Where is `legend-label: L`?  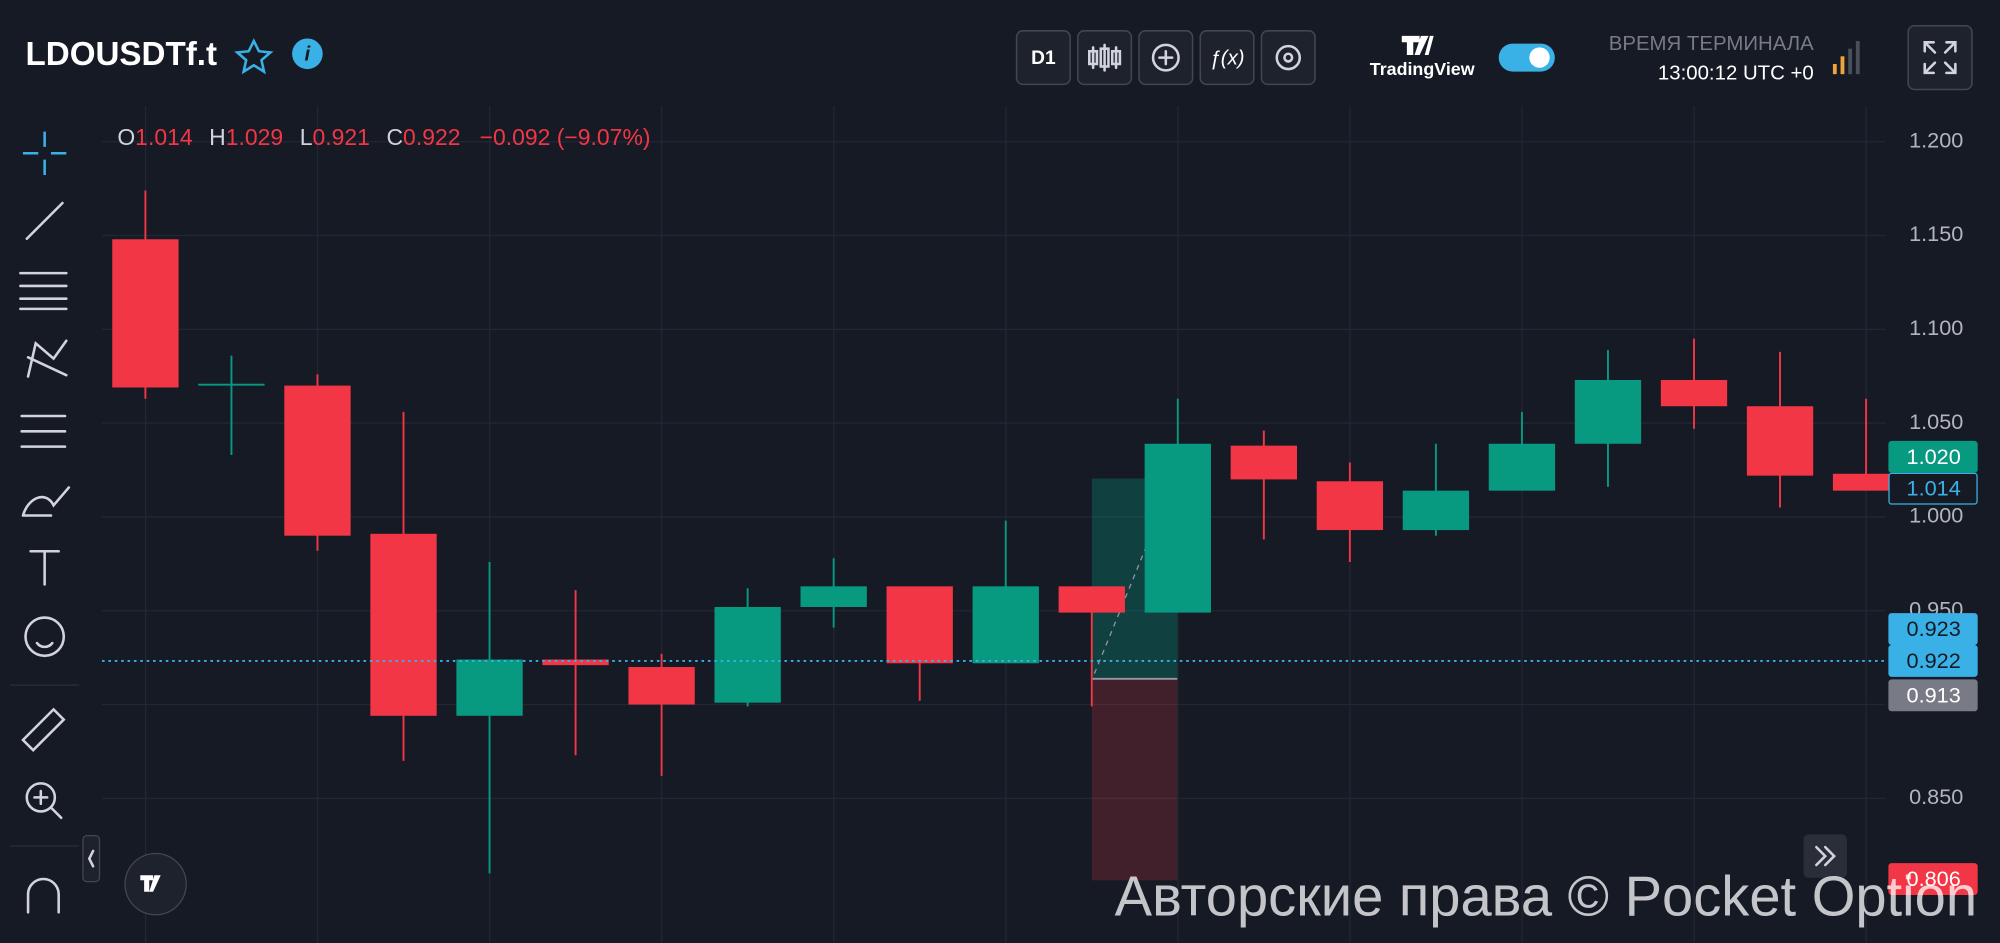
legend-label: L is located at coordinates (306, 137).